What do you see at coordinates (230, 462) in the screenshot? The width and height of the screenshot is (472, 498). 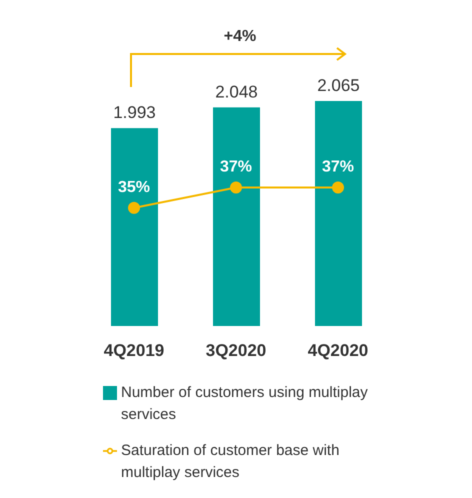 I see `legend-label: Saturation of customer base with multiplay services` at bounding box center [230, 462].